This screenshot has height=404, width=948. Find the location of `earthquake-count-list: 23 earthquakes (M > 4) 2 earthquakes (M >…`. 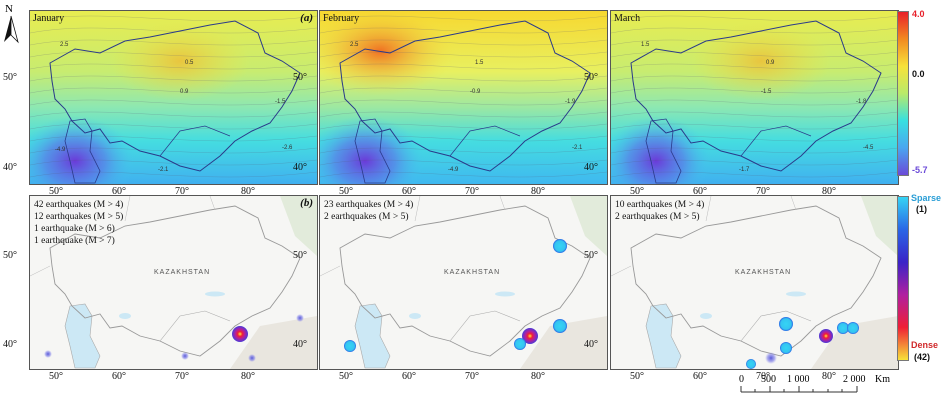

earthquake-count-list: 23 earthquakes (M > 4) 2 earthquakes (M >… is located at coordinates (368, 211).